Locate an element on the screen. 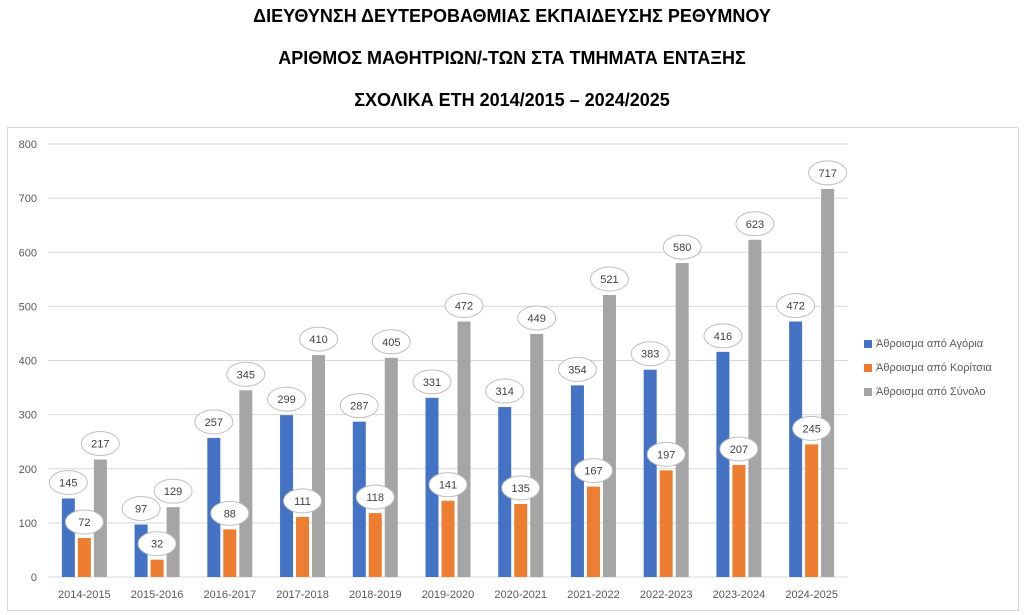 The height and width of the screenshot is (615, 1024). data-label: 580 is located at coordinates (682, 248).